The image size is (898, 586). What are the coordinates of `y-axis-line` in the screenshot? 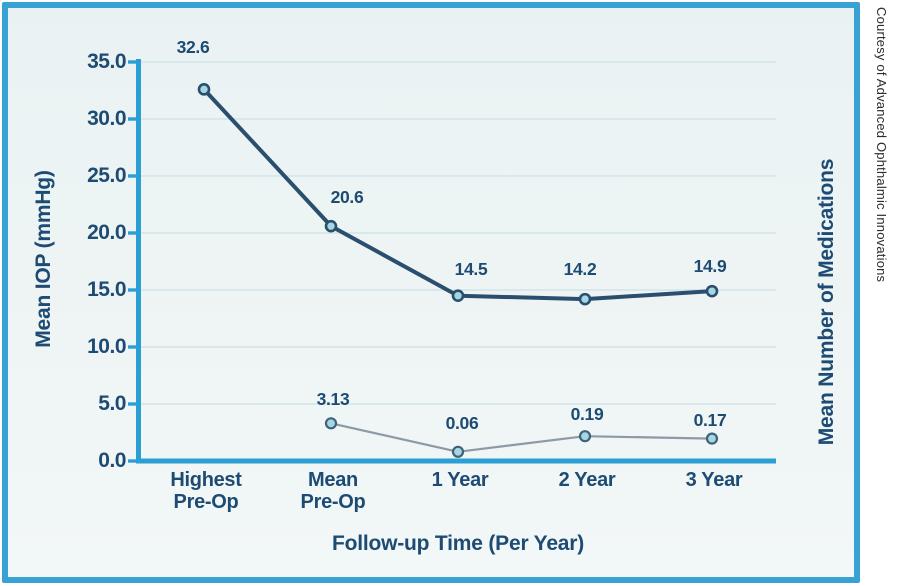 It's located at (138, 261).